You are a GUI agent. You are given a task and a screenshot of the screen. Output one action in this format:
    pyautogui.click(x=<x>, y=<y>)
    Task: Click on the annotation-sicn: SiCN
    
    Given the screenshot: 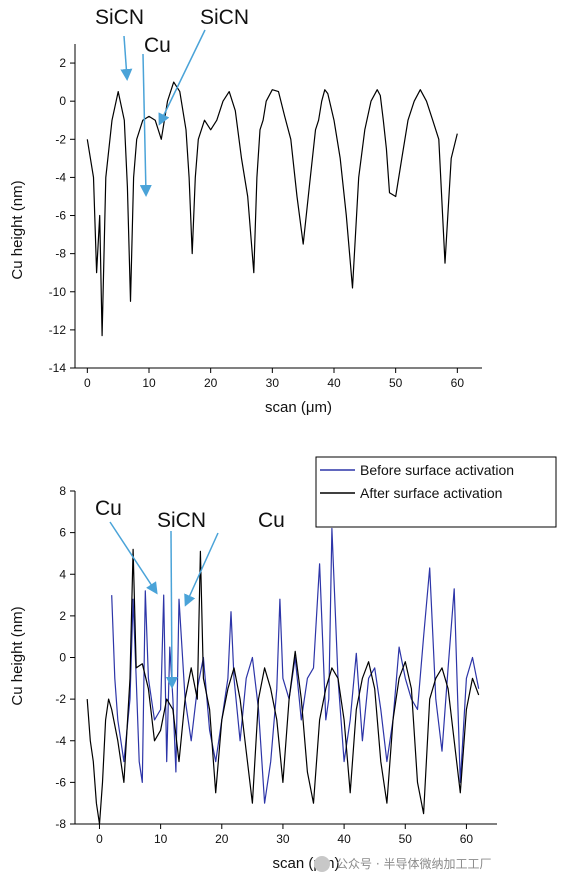 What is the action you would take?
    pyautogui.click(x=181, y=520)
    